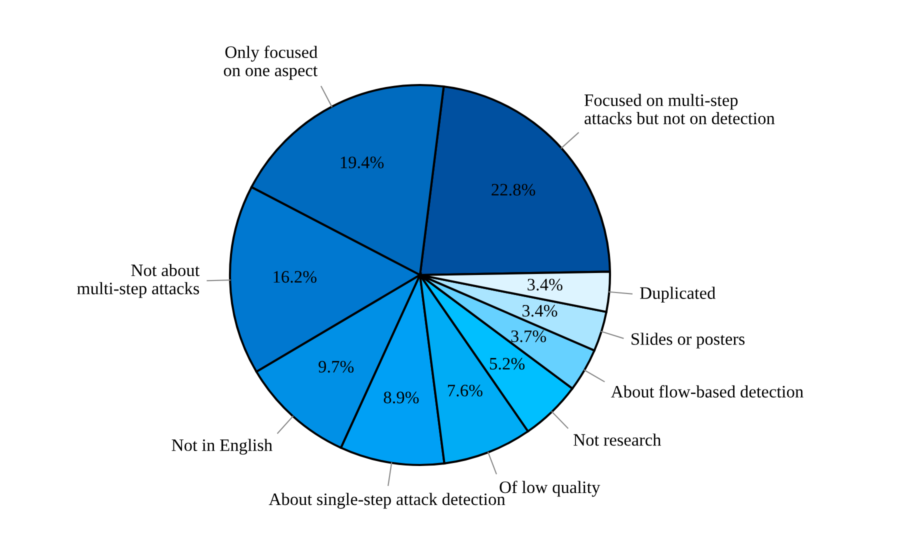  I want to click on data-label: 22.8%, so click(514, 190).